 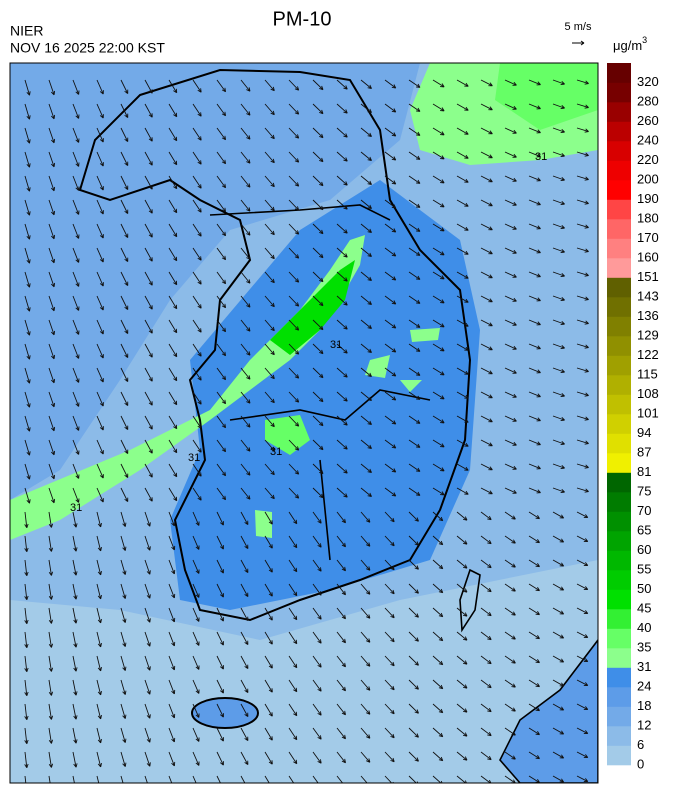 I want to click on legend-label: 40, so click(x=644, y=627).